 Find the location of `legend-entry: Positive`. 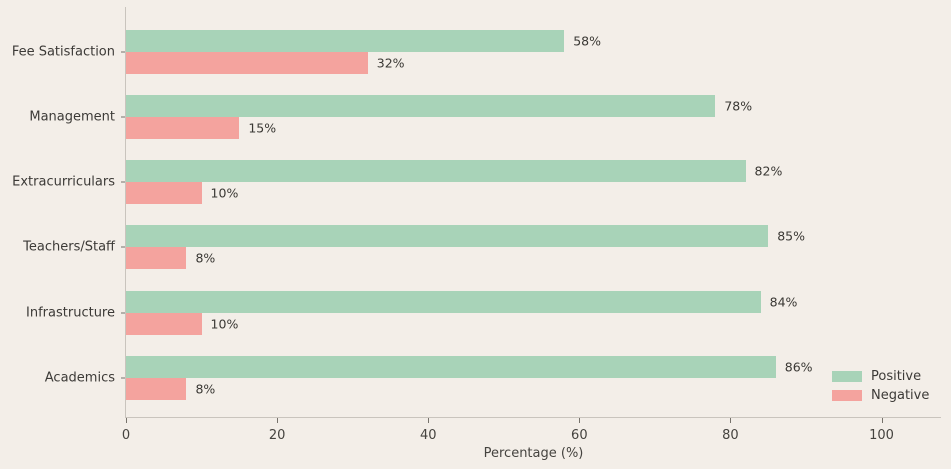

legend-entry: Positive is located at coordinates (880, 376).